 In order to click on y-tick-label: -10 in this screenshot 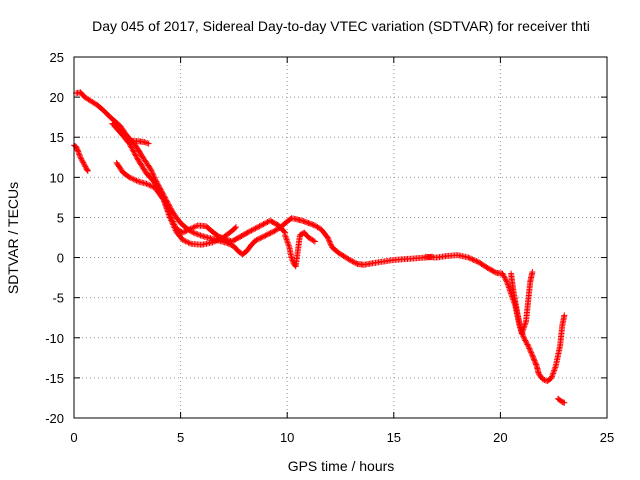, I will do `click(54, 338)`.